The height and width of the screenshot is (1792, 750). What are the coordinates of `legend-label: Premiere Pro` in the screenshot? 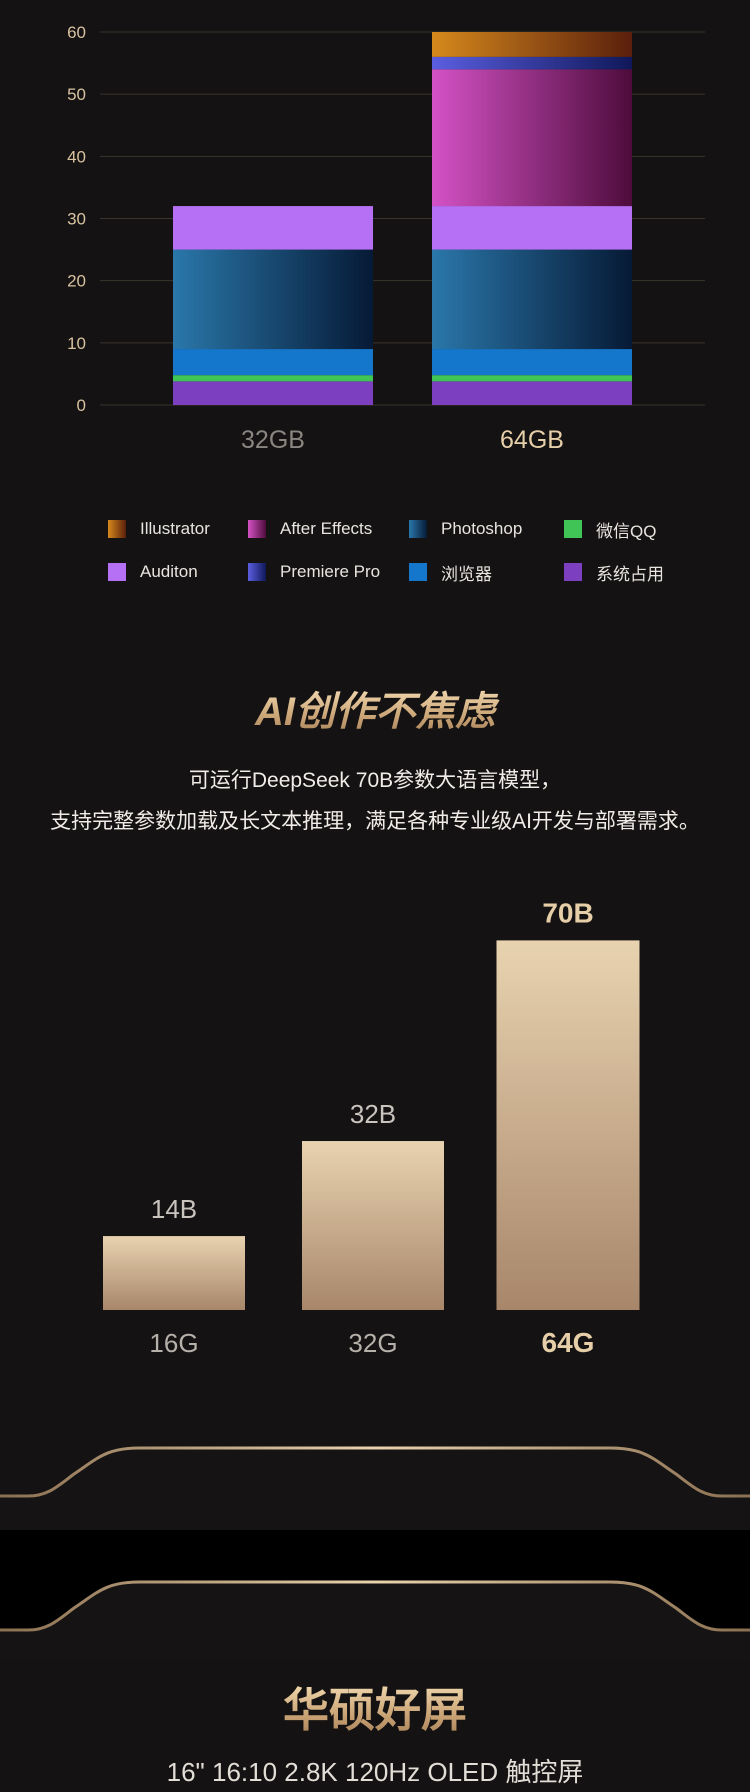 It's located at (330, 571).